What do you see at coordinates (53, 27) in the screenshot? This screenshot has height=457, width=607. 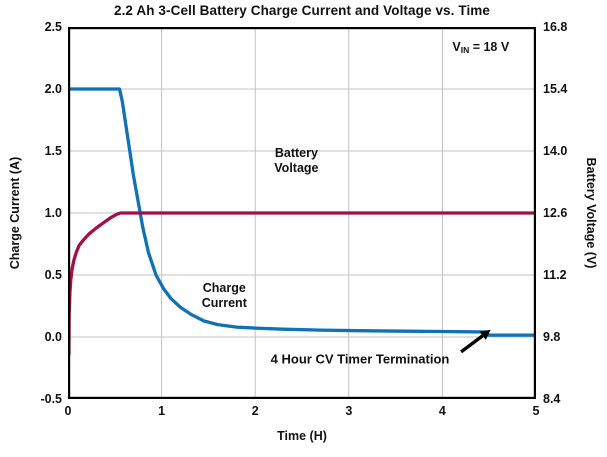 I see `y-tick-left: 2.5` at bounding box center [53, 27].